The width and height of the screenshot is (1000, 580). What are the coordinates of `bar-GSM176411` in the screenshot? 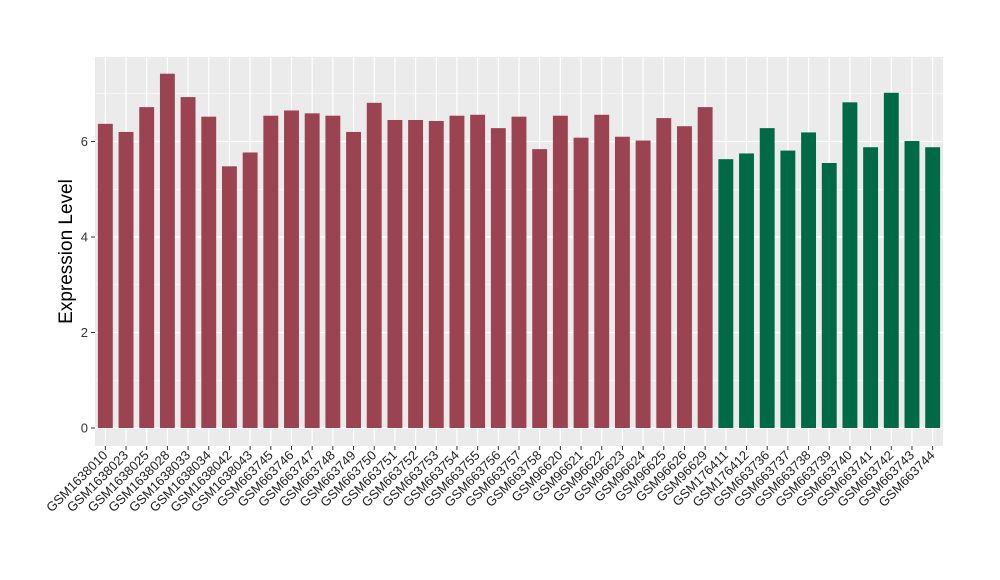 It's located at (726, 294).